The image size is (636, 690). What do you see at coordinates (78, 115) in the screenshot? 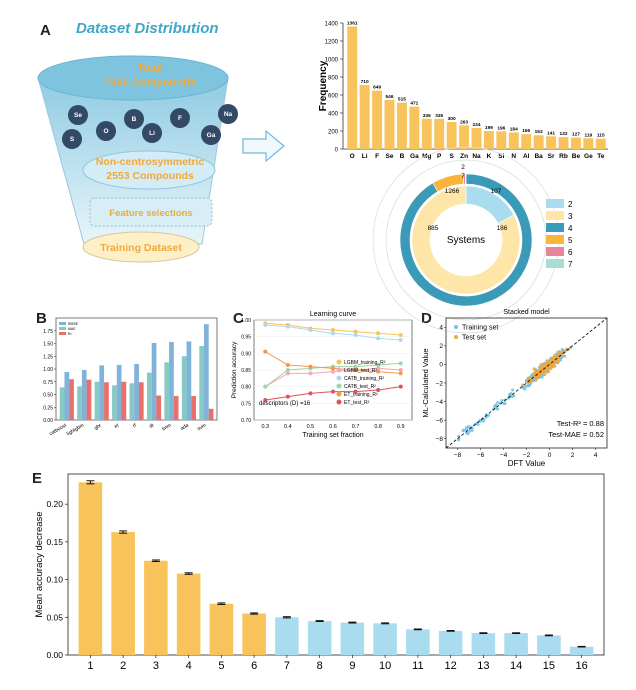
I see `element-label-se: Se` at bounding box center [78, 115].